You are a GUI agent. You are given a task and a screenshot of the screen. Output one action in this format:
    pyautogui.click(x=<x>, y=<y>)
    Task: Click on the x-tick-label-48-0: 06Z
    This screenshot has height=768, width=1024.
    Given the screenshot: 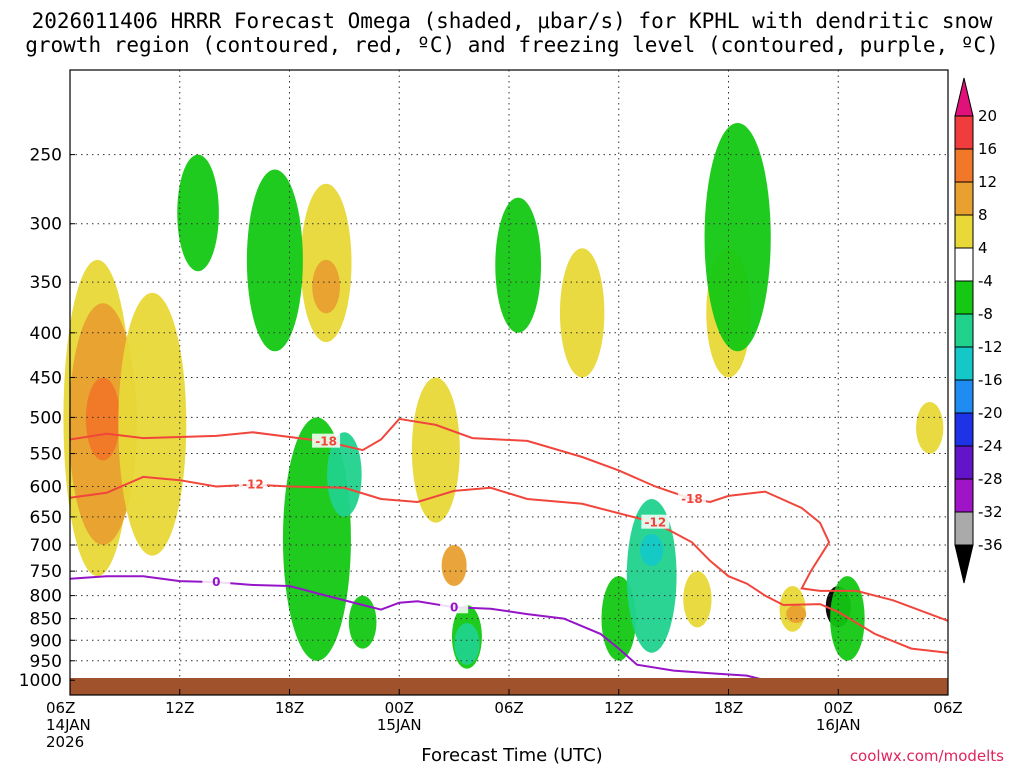 What is the action you would take?
    pyautogui.click(x=947, y=708)
    